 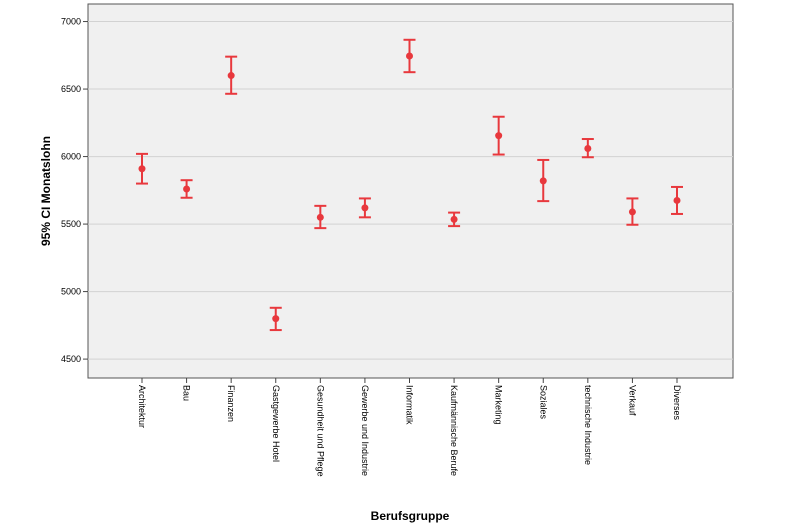 I want to click on y-tick-label: 5000, so click(x=71, y=292).